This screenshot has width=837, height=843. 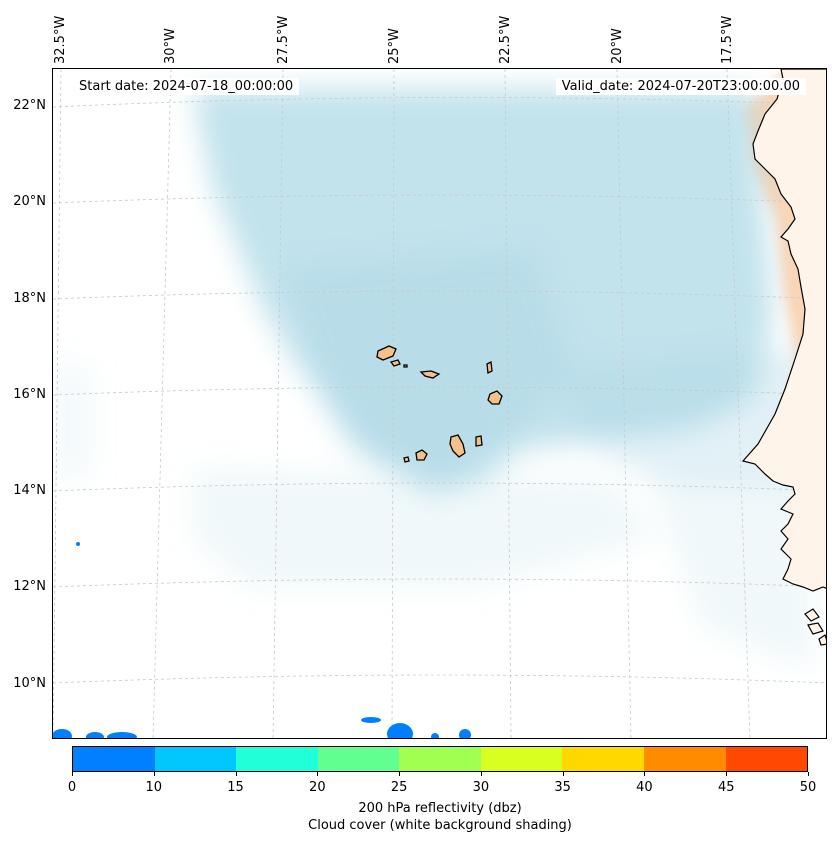 I want to click on lat-label-20n: 20°N, so click(x=29, y=201).